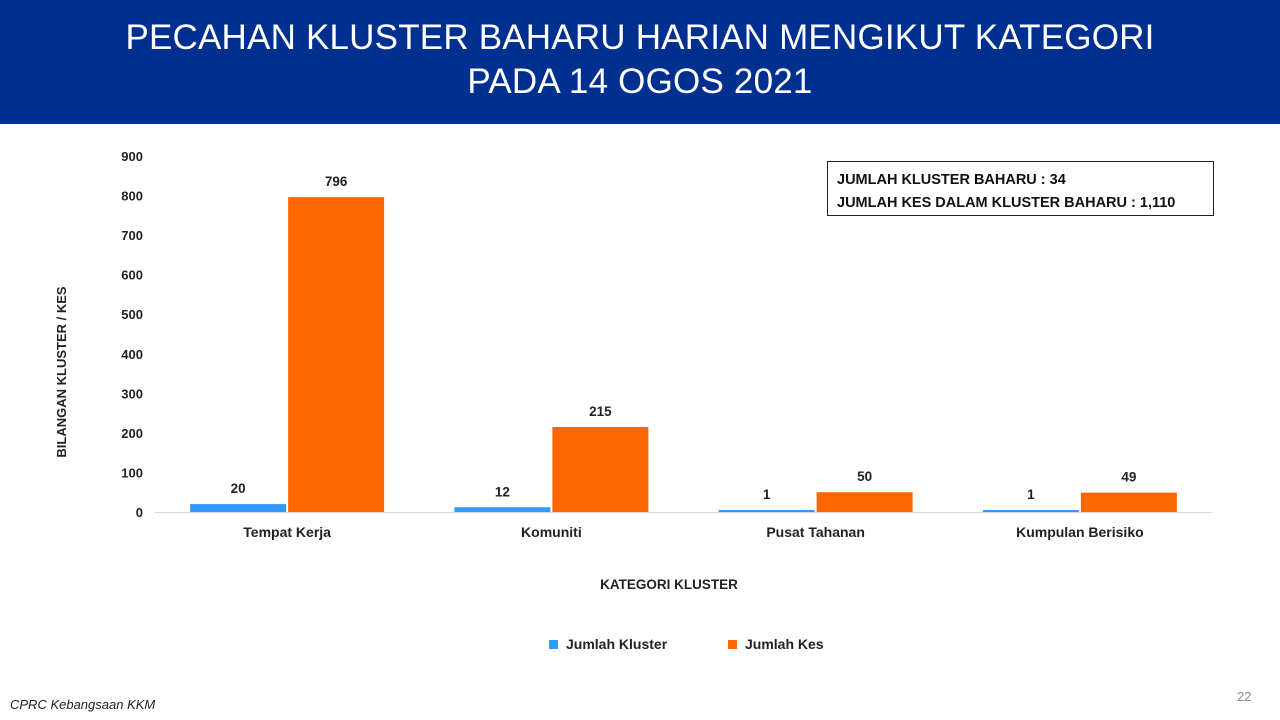  Describe the element at coordinates (617, 644) in the screenshot. I see `legend-label-kluster: Jumlah Kluster` at that location.